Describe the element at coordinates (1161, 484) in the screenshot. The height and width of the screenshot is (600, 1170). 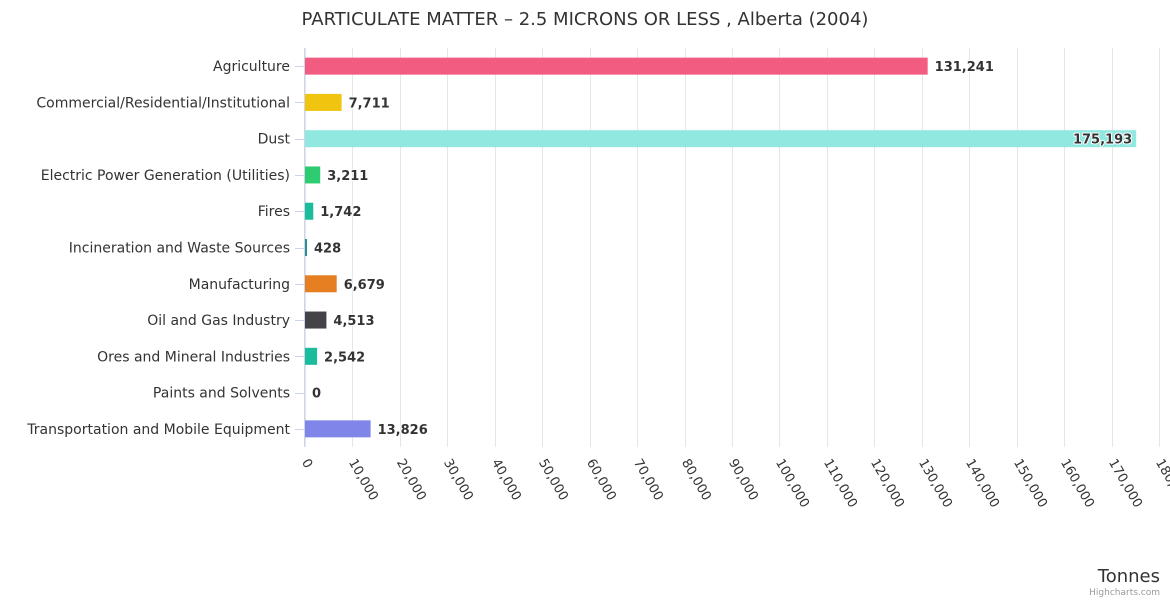
I see `x-tick-label: 180,000` at that location.